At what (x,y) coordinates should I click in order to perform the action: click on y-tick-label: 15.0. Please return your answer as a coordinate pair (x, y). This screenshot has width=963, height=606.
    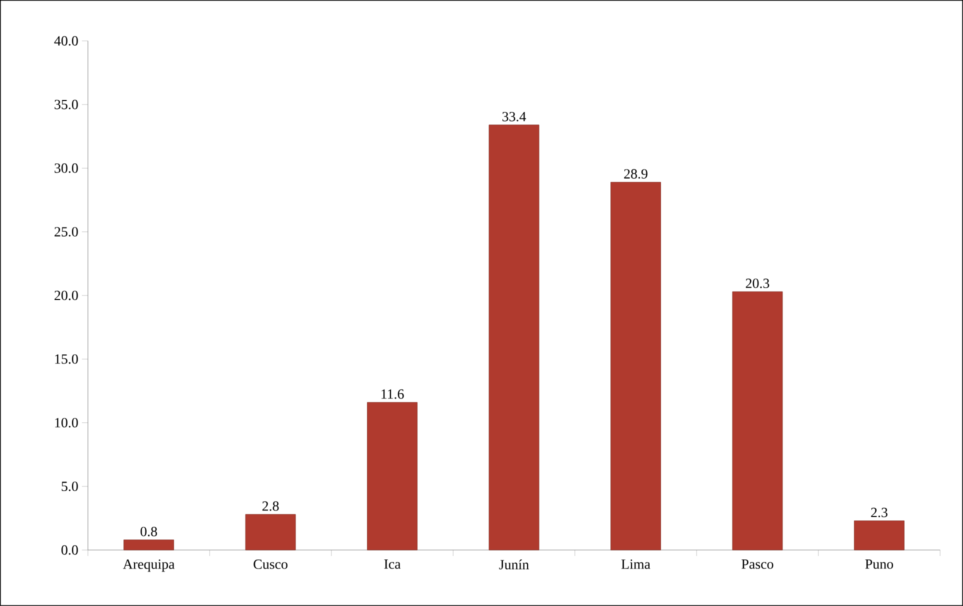
    Looking at the image, I should click on (66, 359).